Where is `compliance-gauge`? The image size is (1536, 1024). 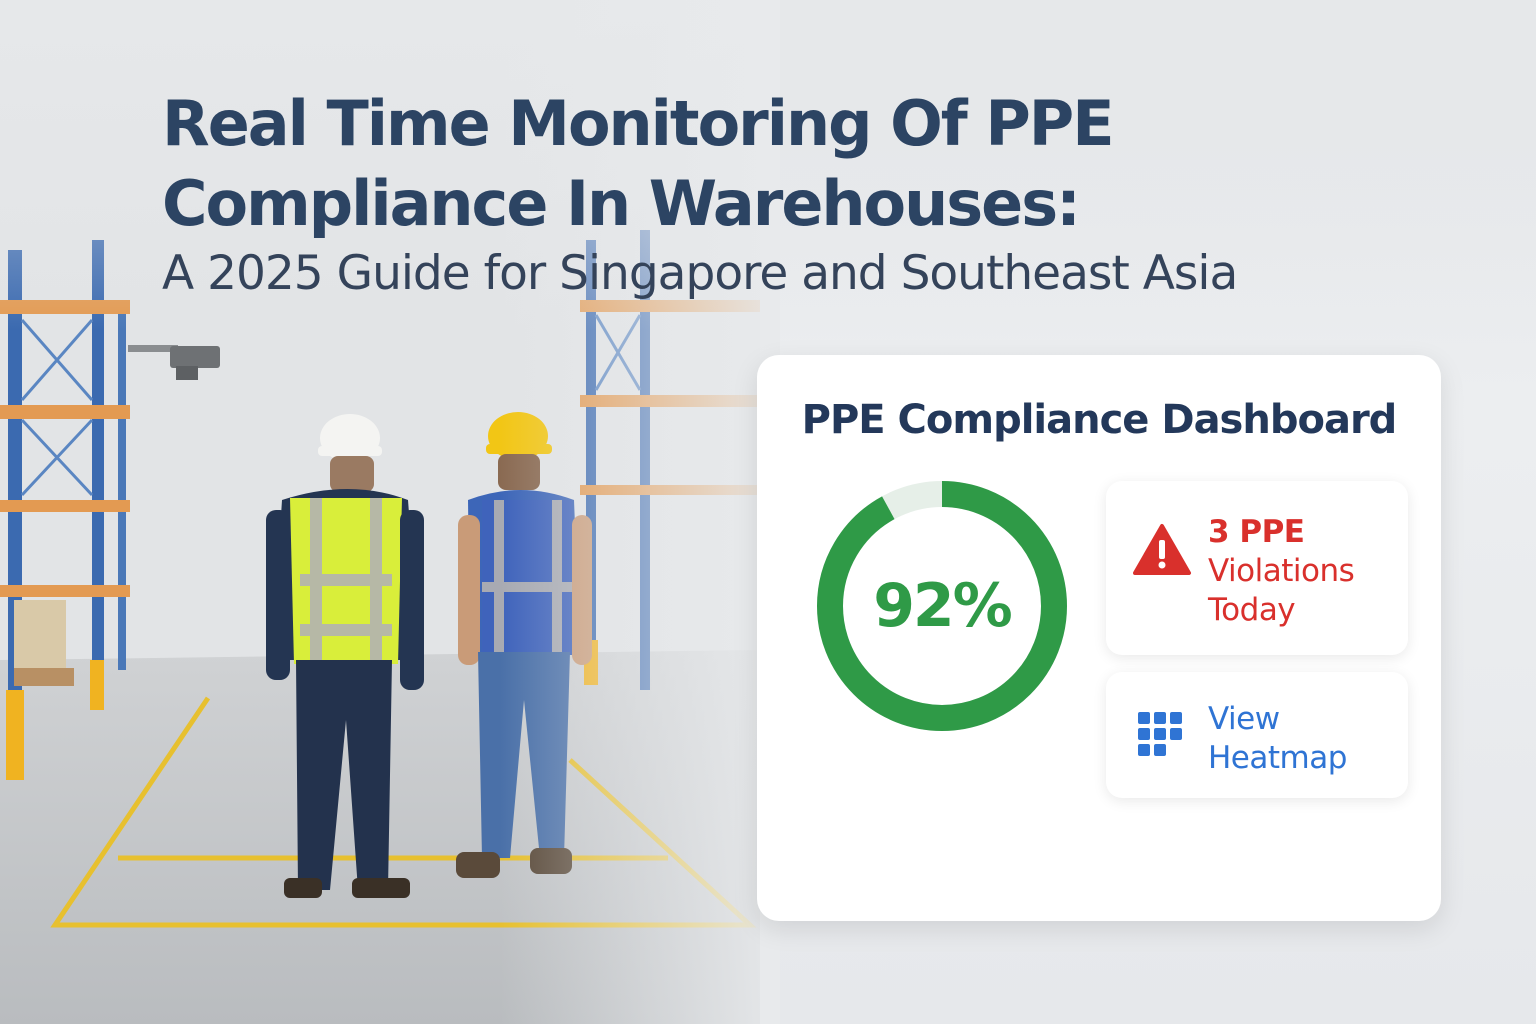 compliance-gauge is located at coordinates (942, 606).